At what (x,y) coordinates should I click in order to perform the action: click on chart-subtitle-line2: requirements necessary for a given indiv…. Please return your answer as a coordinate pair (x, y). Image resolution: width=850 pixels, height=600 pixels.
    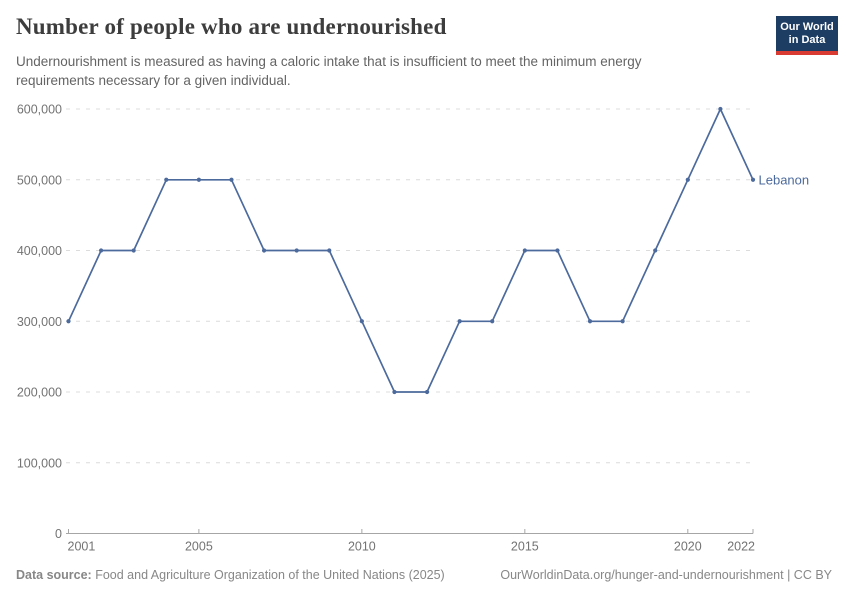
    Looking at the image, I should click on (153, 80).